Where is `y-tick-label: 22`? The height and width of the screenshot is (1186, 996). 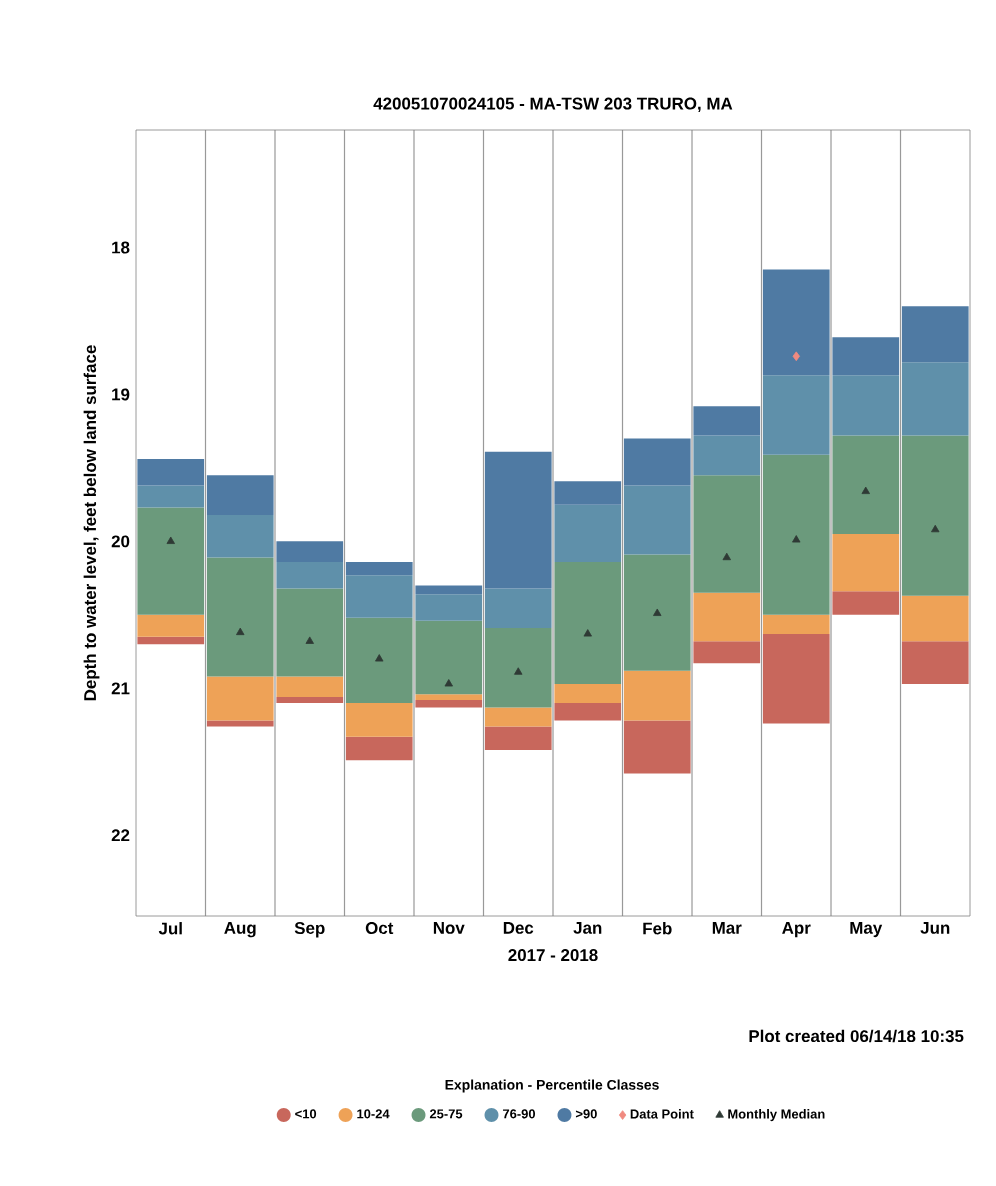 y-tick-label: 22 is located at coordinates (120, 835).